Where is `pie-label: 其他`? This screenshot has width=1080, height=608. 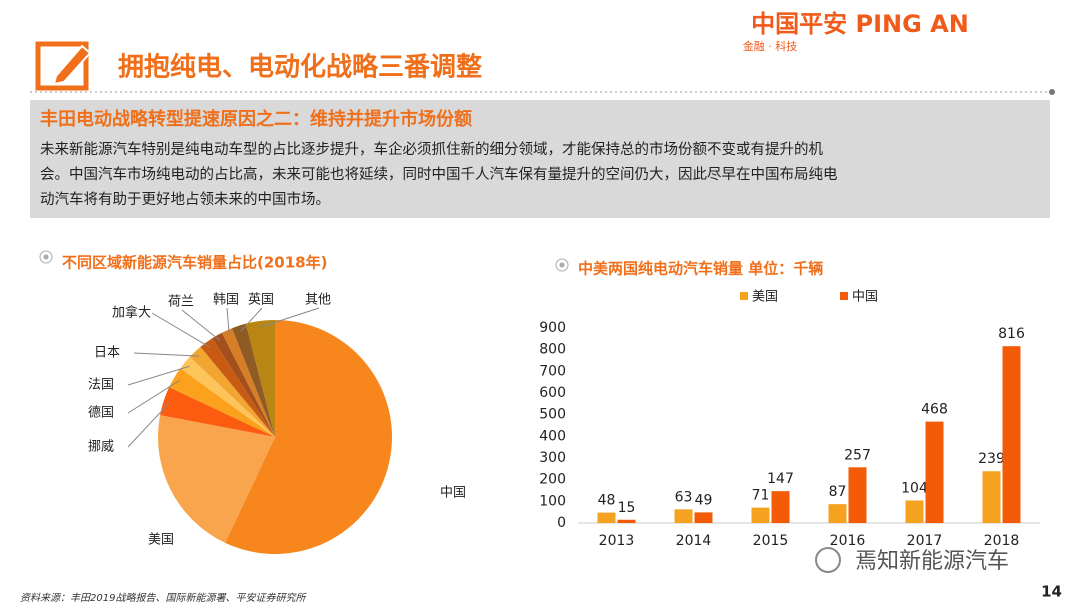
pie-label: 其他 is located at coordinates (318, 300).